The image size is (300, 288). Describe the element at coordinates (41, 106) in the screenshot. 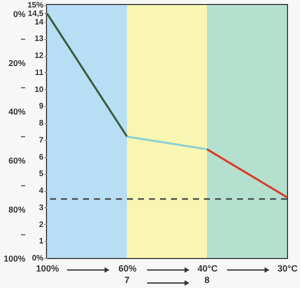

I see `y-tick-label: 9` at that location.